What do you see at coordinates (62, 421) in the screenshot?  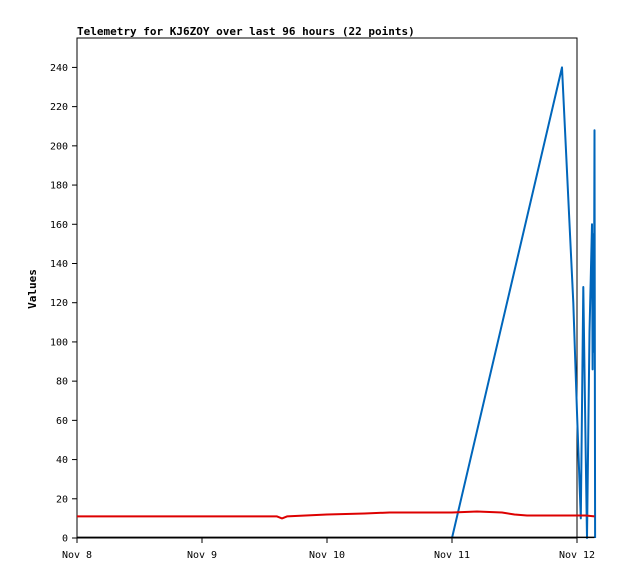 I see `y-tick-label: 60` at bounding box center [62, 421].